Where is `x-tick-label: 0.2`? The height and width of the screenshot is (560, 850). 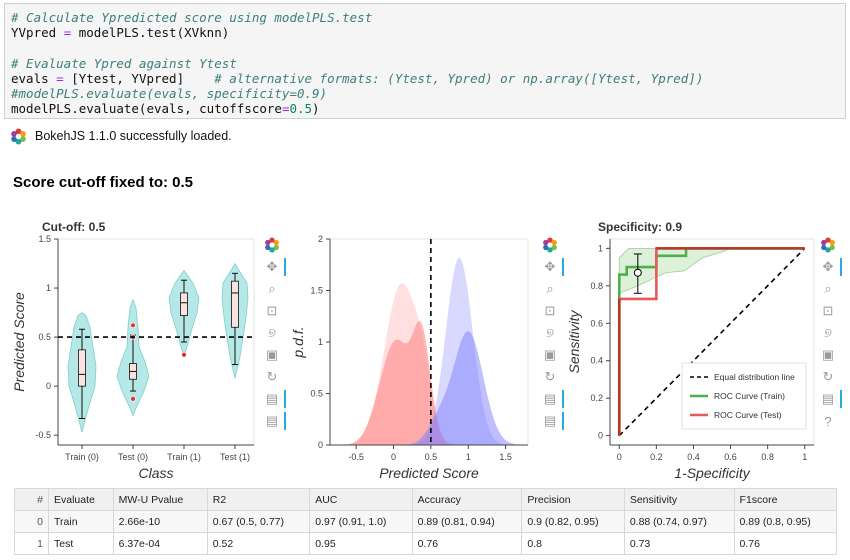
x-tick-label: 0.2 is located at coordinates (656, 457).